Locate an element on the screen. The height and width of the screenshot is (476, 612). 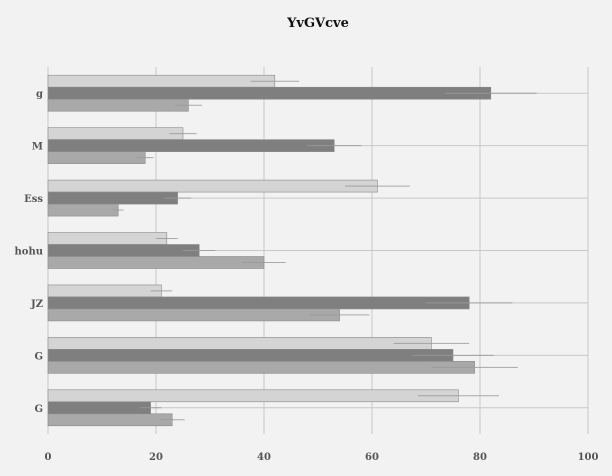
y-category-label: Ess is located at coordinates (33, 199).